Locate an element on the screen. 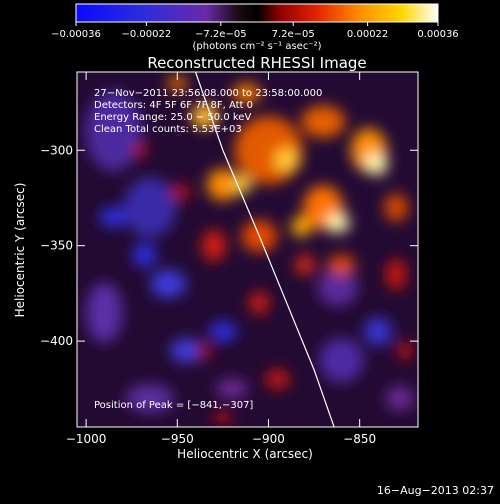 This screenshot has height=504, width=500. y-tick-label: −350 is located at coordinates (56, 246).